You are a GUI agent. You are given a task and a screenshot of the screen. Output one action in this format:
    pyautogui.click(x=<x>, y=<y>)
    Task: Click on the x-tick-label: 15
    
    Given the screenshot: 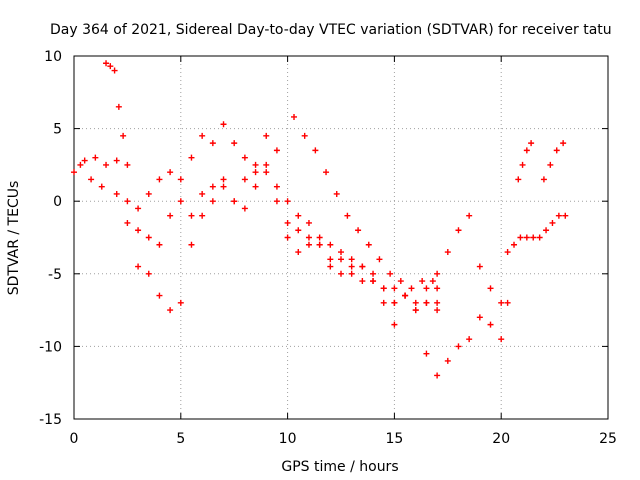 What is the action you would take?
    pyautogui.click(x=394, y=439)
    